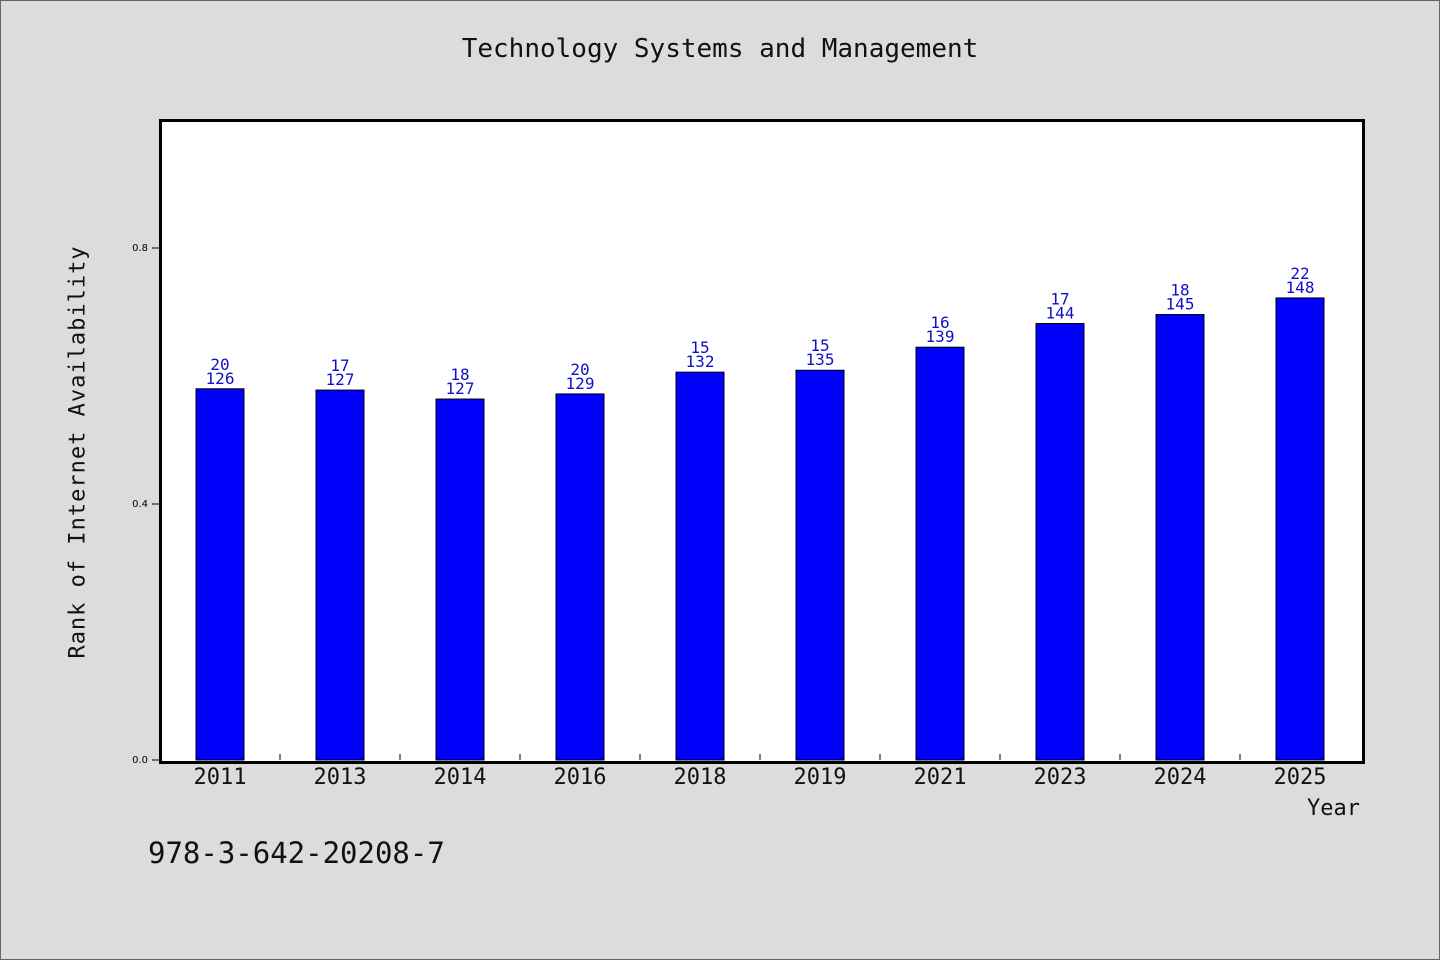  I want to click on data-label-bottom: 135, so click(820, 359).